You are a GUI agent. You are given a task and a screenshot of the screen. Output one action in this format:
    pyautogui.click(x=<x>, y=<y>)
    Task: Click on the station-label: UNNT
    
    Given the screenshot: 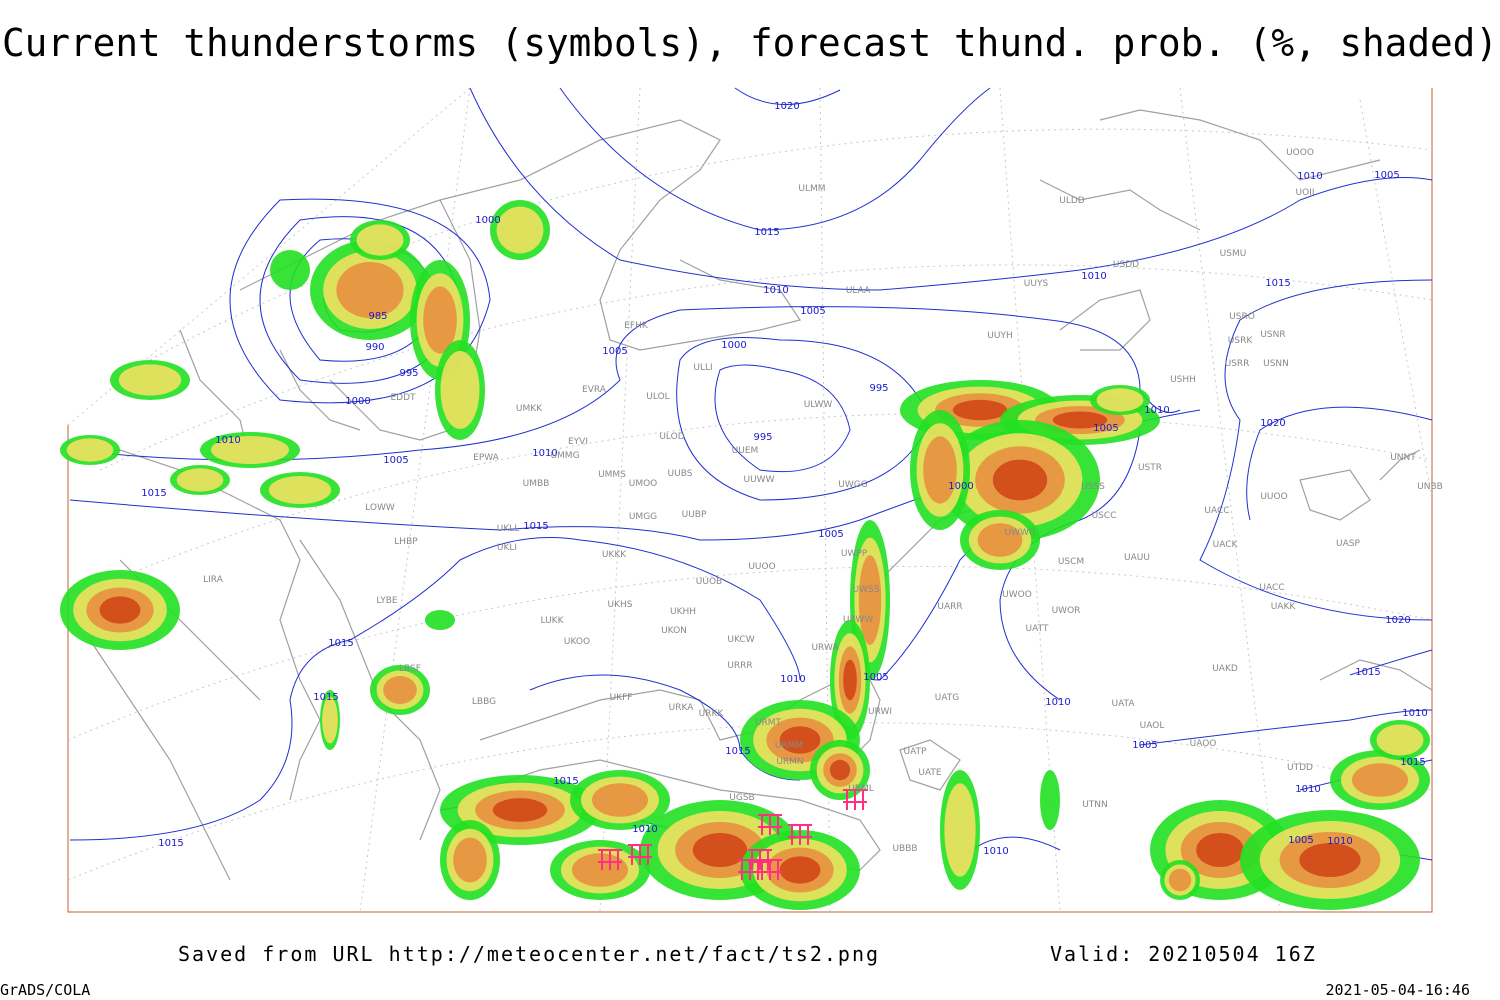 What is the action you would take?
    pyautogui.click(x=1403, y=458)
    